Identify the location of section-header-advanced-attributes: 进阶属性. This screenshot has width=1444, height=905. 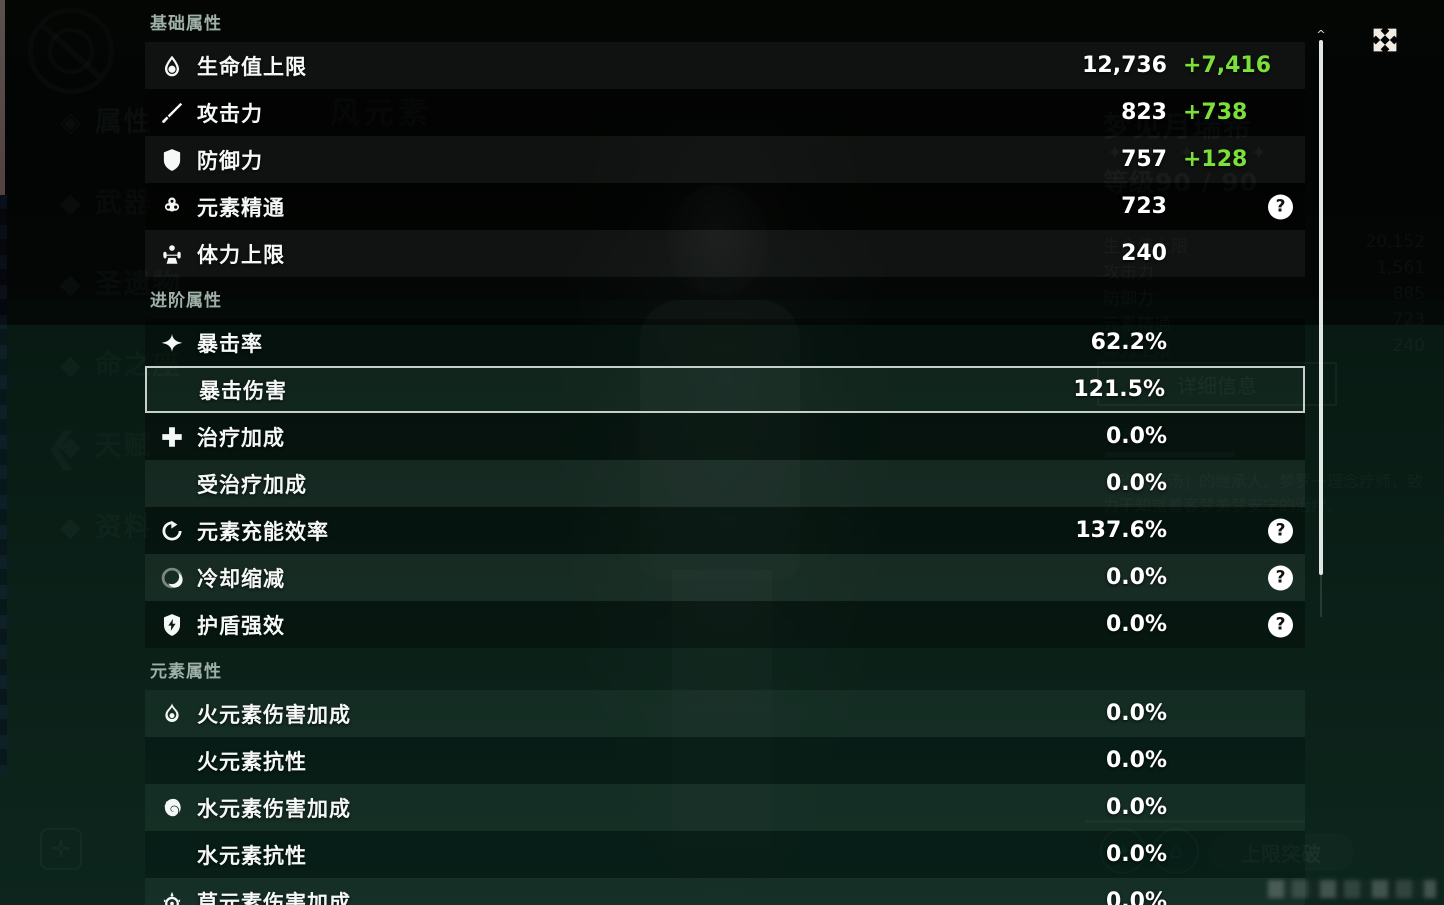
(186, 300).